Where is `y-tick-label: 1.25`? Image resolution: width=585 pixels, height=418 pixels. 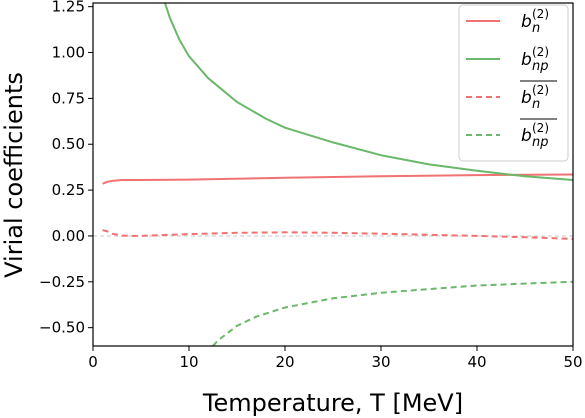
y-tick-label: 1.25 is located at coordinates (68, 8).